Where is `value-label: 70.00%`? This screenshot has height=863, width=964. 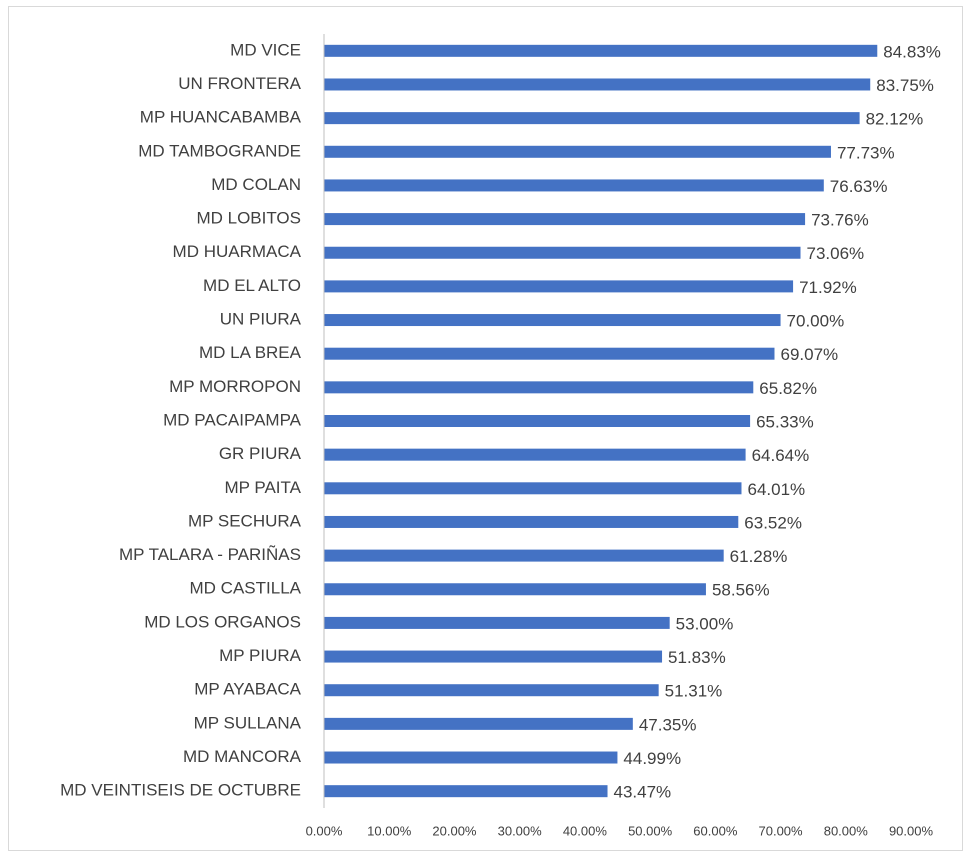 value-label: 70.00% is located at coordinates (816, 321).